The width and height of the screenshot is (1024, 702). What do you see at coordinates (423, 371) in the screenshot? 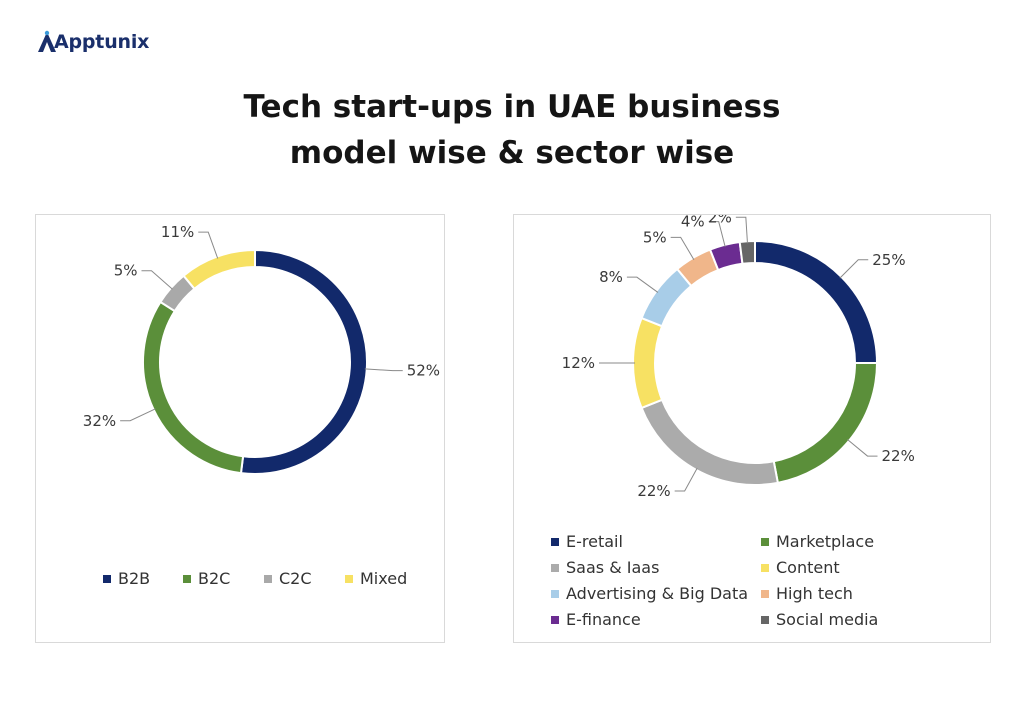
I see `data-label-b2b: 52%` at bounding box center [423, 371].